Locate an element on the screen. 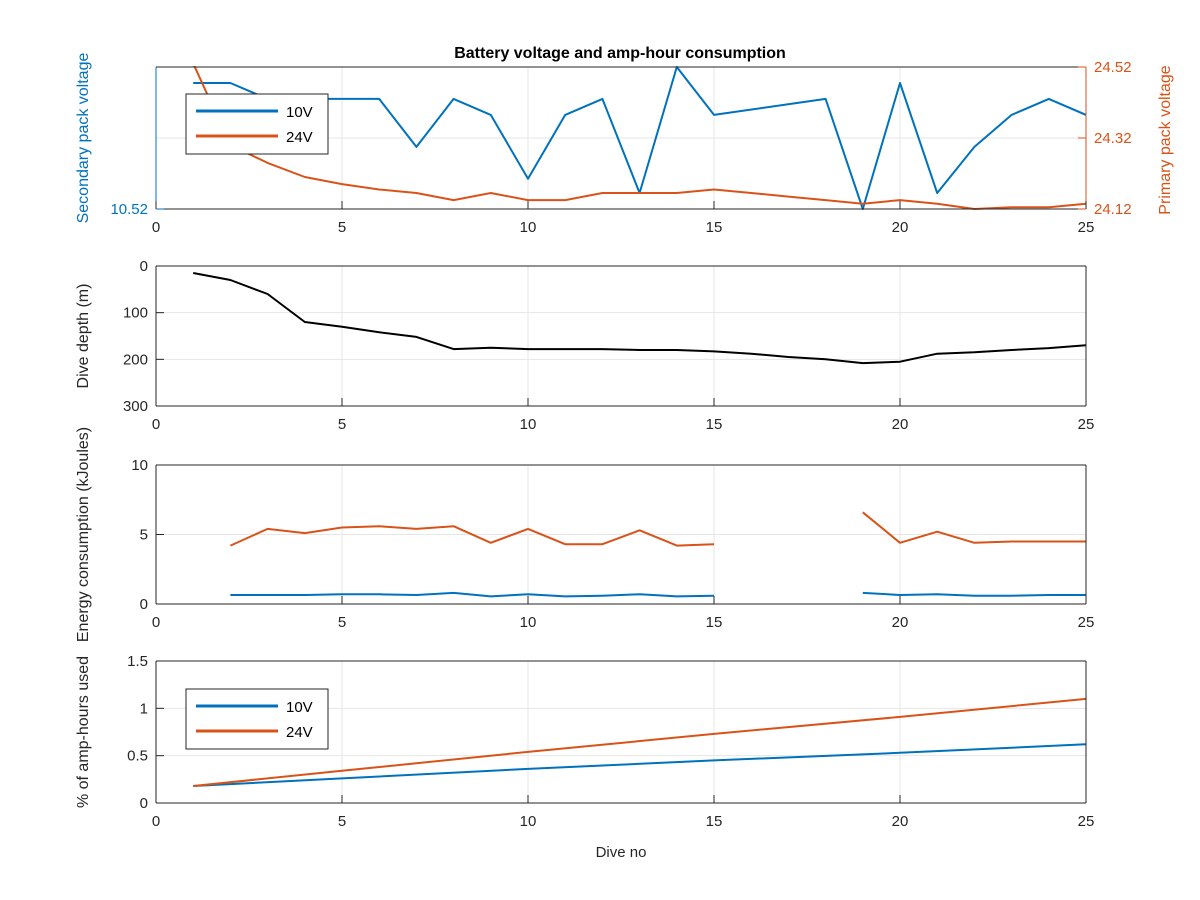 The height and width of the screenshot is (900, 1200). y-tick-label: 0.5 is located at coordinates (137, 756).